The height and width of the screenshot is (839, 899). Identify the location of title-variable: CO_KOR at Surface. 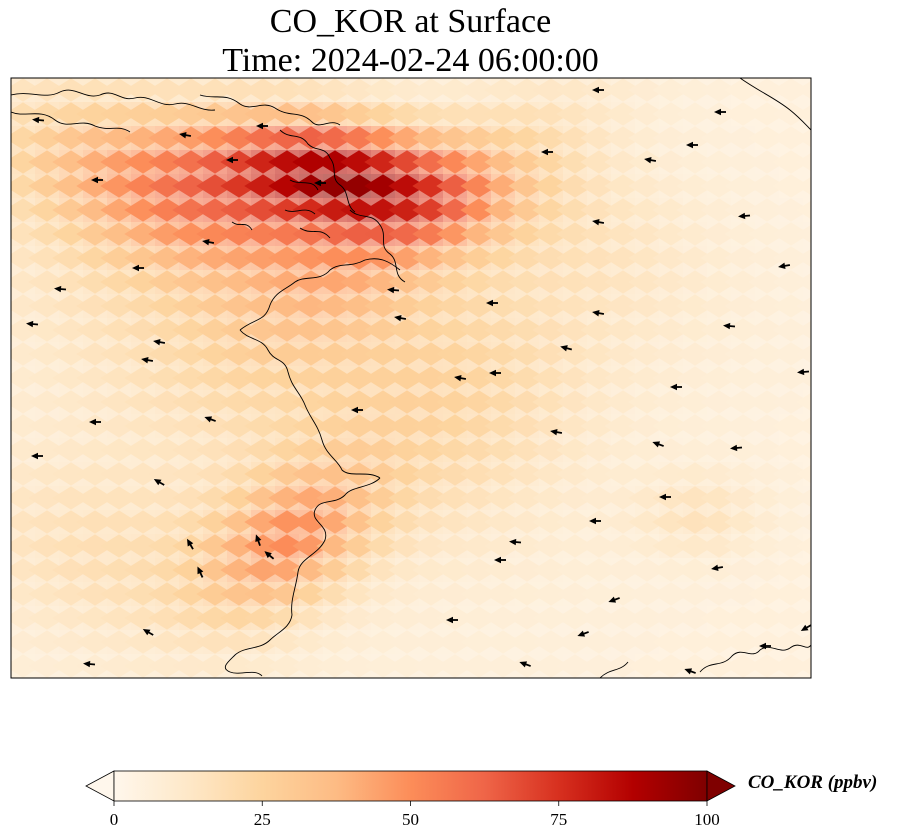
(410, 21).